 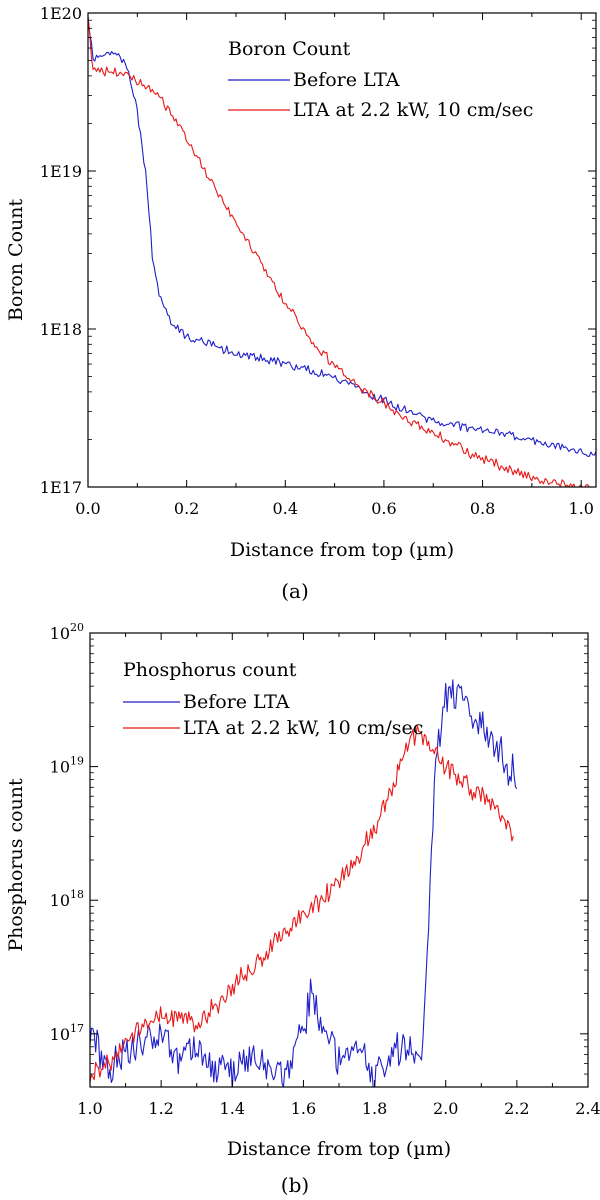 What do you see at coordinates (289, 49) in the screenshot?
I see `chart-a-legend-title: Boron Count` at bounding box center [289, 49].